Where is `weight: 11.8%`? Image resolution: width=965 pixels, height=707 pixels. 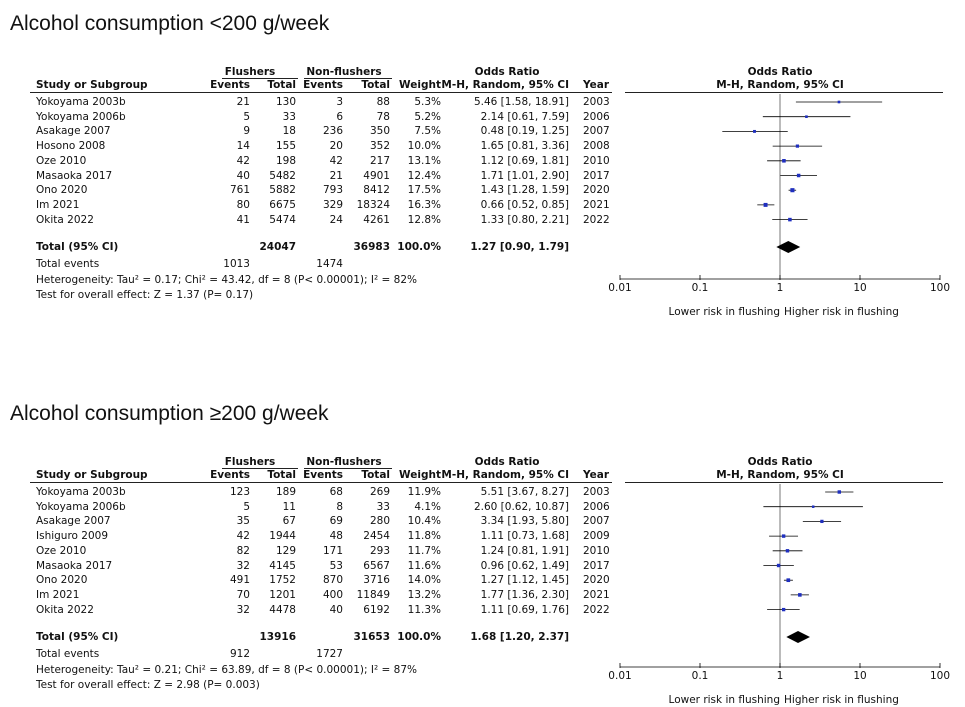
weight: 11.8% is located at coordinates (424, 536).